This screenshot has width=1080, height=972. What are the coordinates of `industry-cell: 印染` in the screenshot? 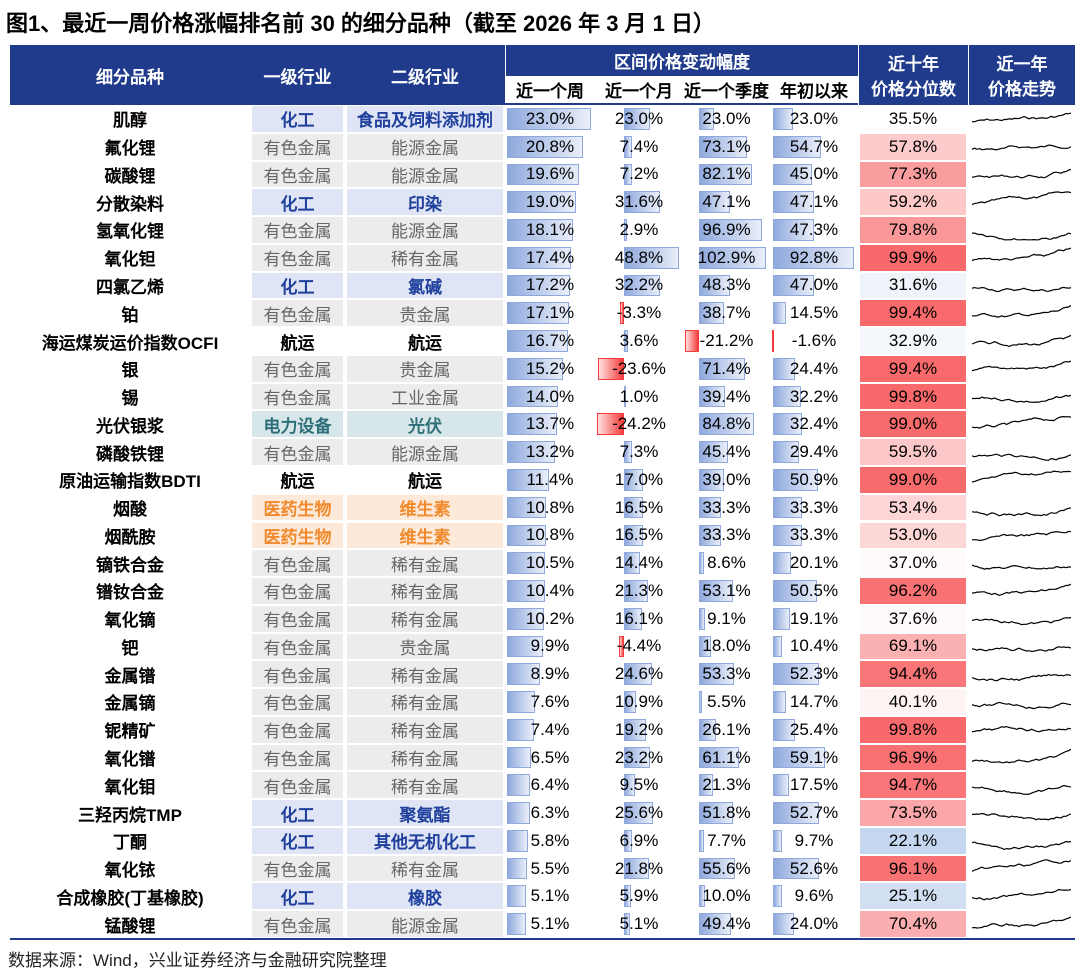 It's located at (425, 202).